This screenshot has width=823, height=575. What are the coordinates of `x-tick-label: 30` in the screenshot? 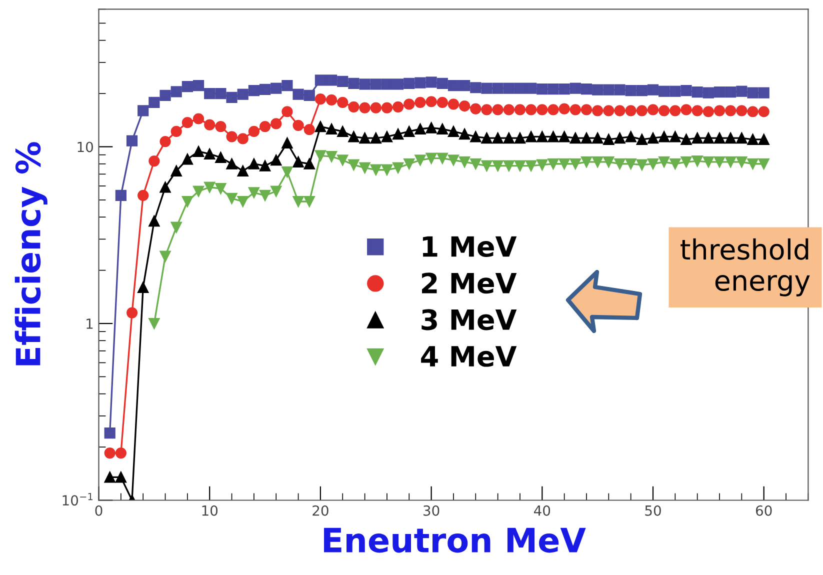 It's located at (432, 510).